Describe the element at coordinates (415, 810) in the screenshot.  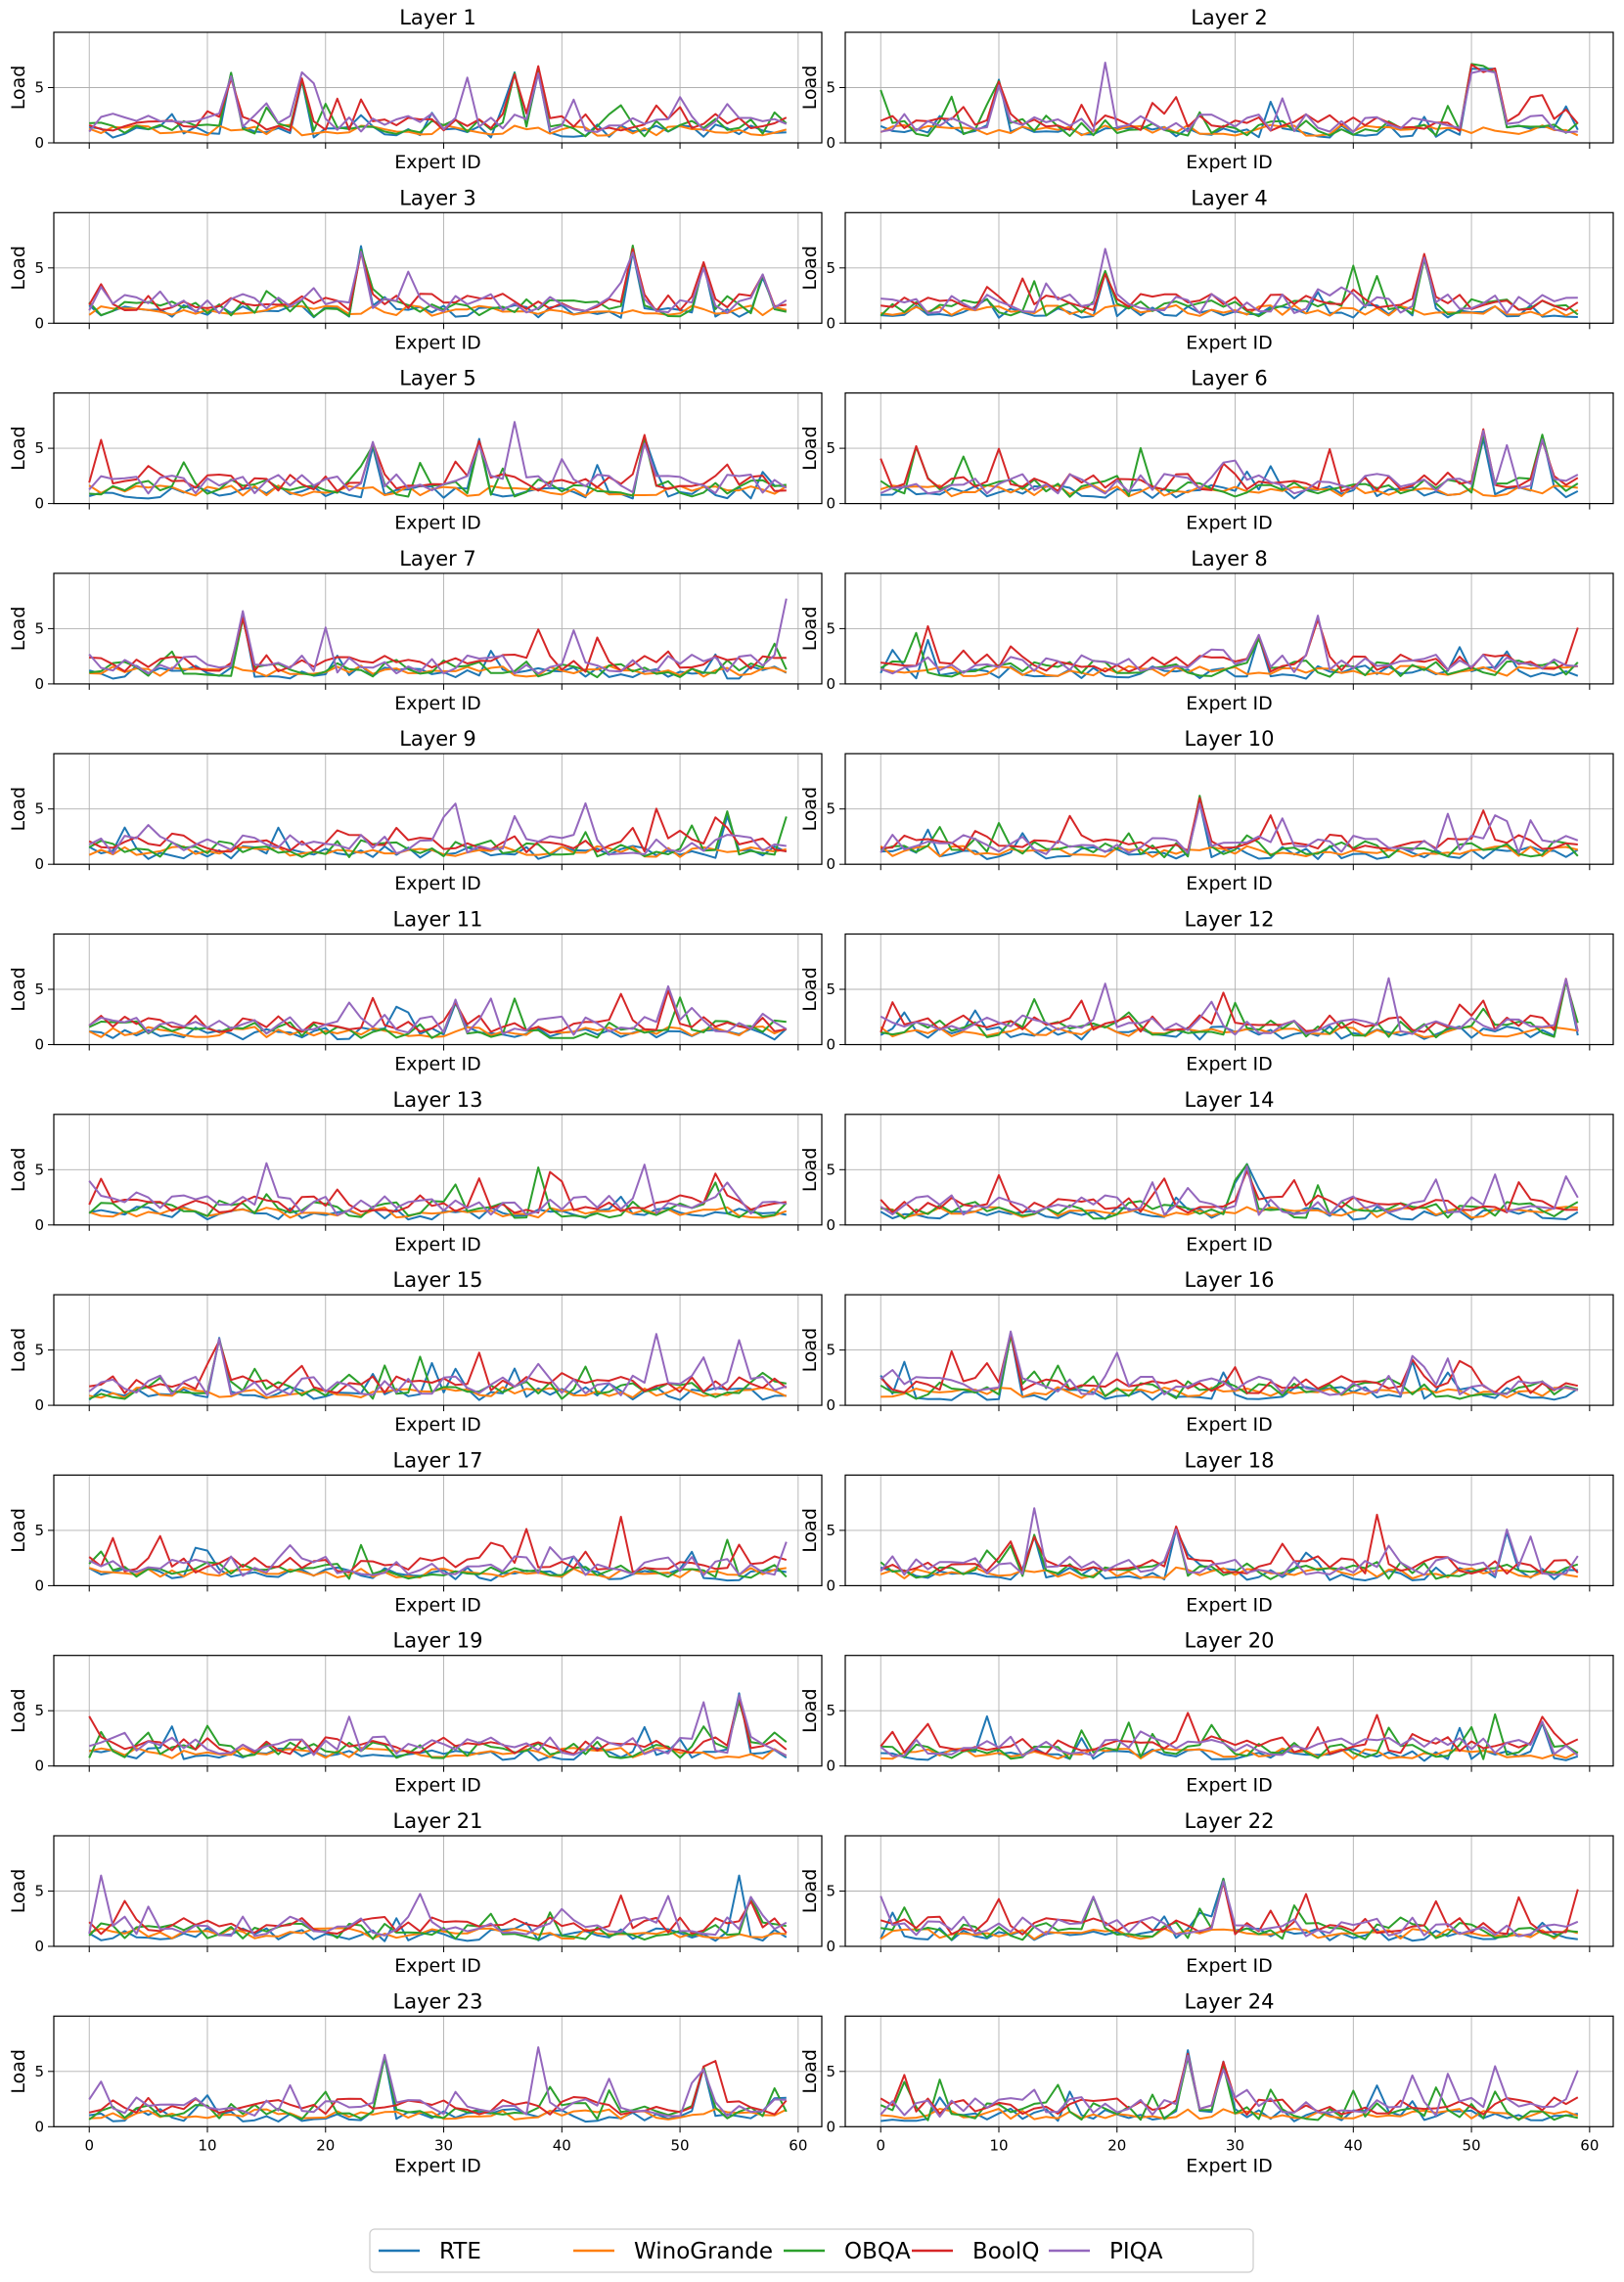
I see `subplot-layer-9: 0 5 Layer 9 Expert ID Load` at that location.